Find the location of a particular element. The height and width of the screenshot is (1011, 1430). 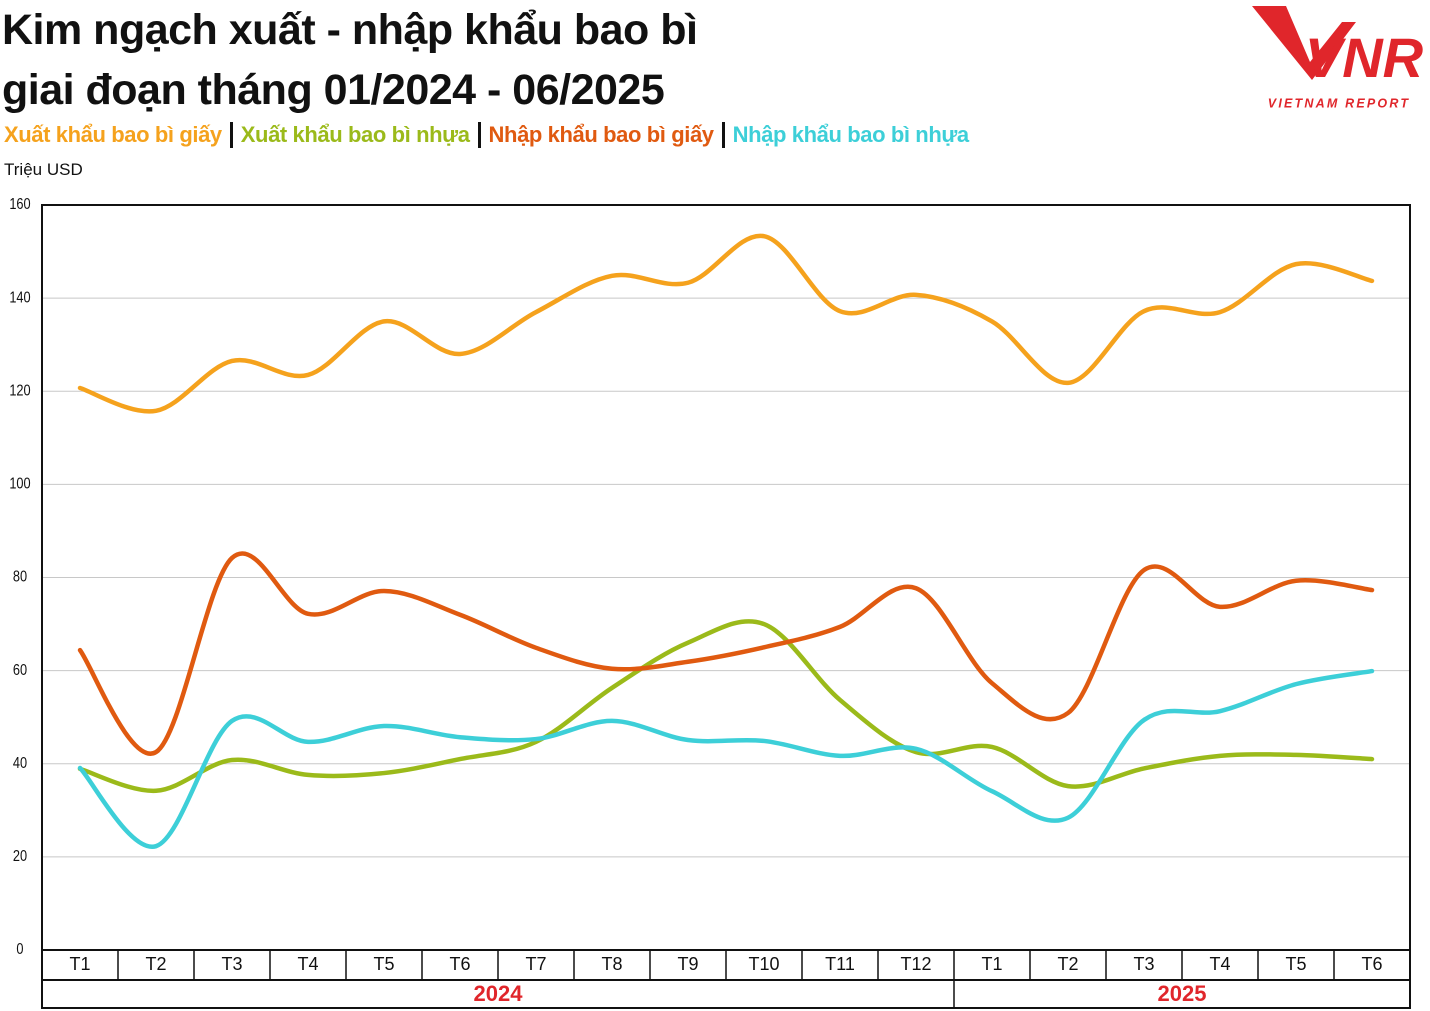

y-tick-label: 60 is located at coordinates (20, 671).